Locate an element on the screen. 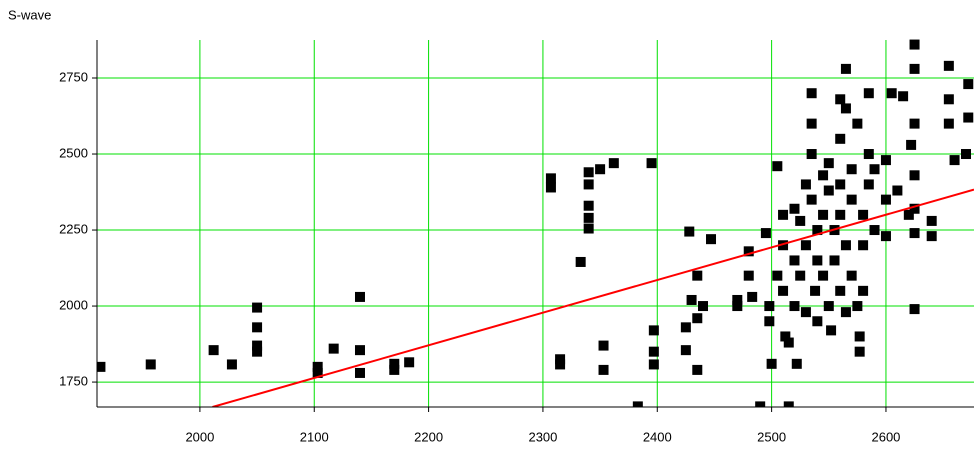 The height and width of the screenshot is (453, 974). y-tick-label: 2750 is located at coordinates (73, 76).